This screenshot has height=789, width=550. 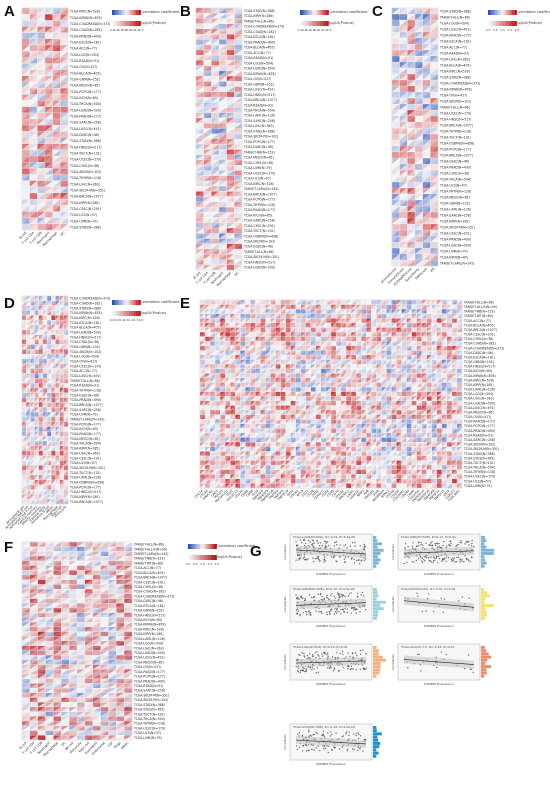 What do you see at coordinates (85, 328) in the screenshot?
I see `row-label: TCGA-BLCA(N=405)` at bounding box center [85, 328].